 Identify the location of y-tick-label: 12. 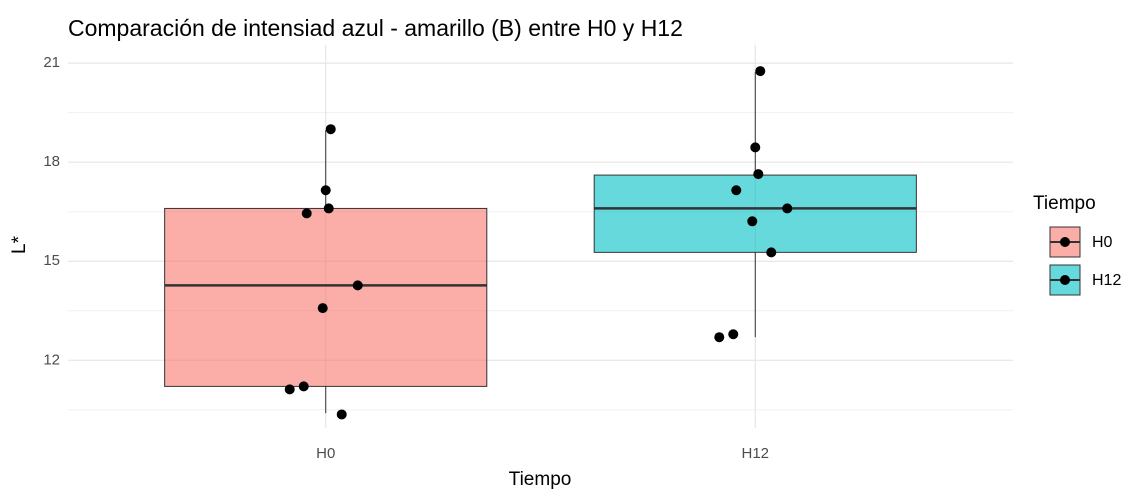
(51, 359).